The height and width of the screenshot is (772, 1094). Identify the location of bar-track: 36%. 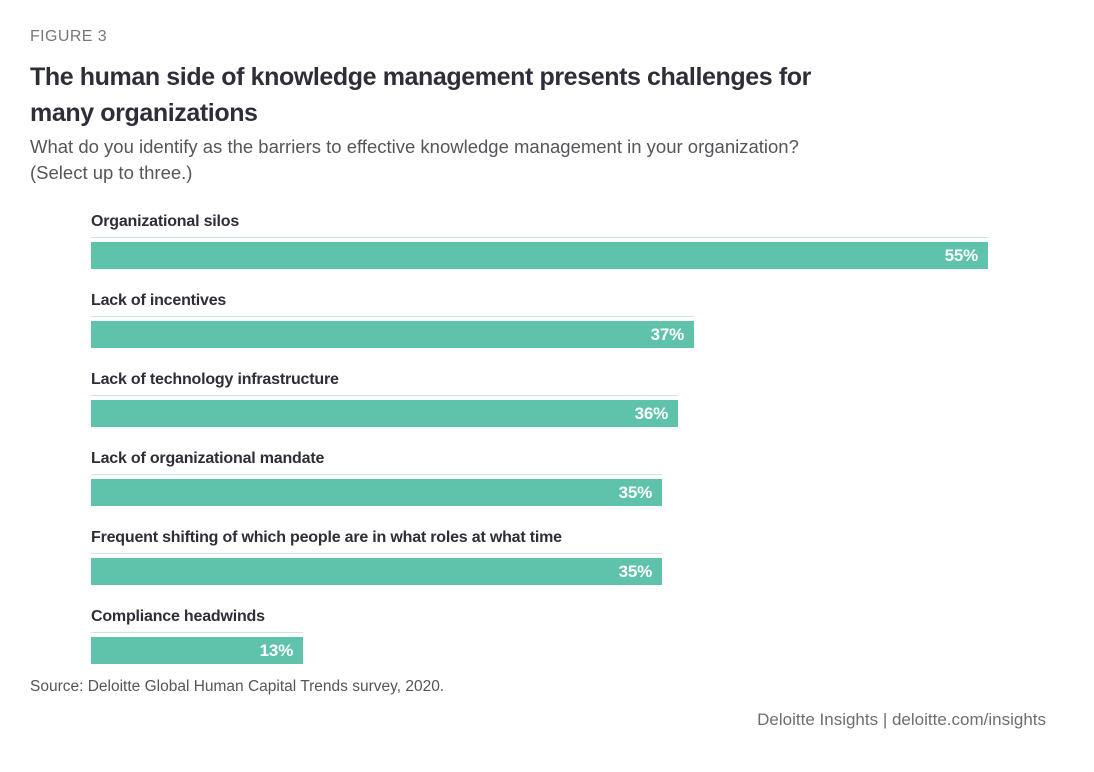
(384, 411).